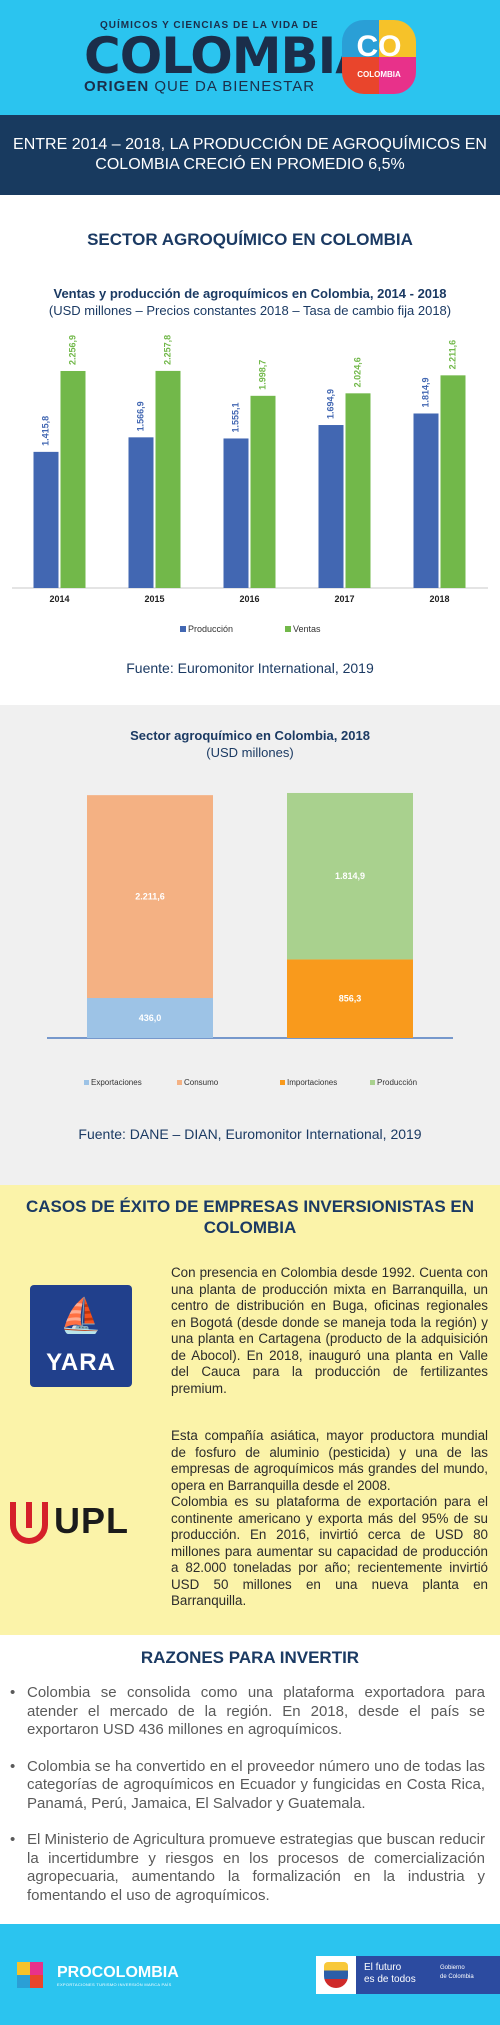 This screenshot has height=2025, width=500. I want to click on gov-name-line2: de Colombia, so click(457, 1977).